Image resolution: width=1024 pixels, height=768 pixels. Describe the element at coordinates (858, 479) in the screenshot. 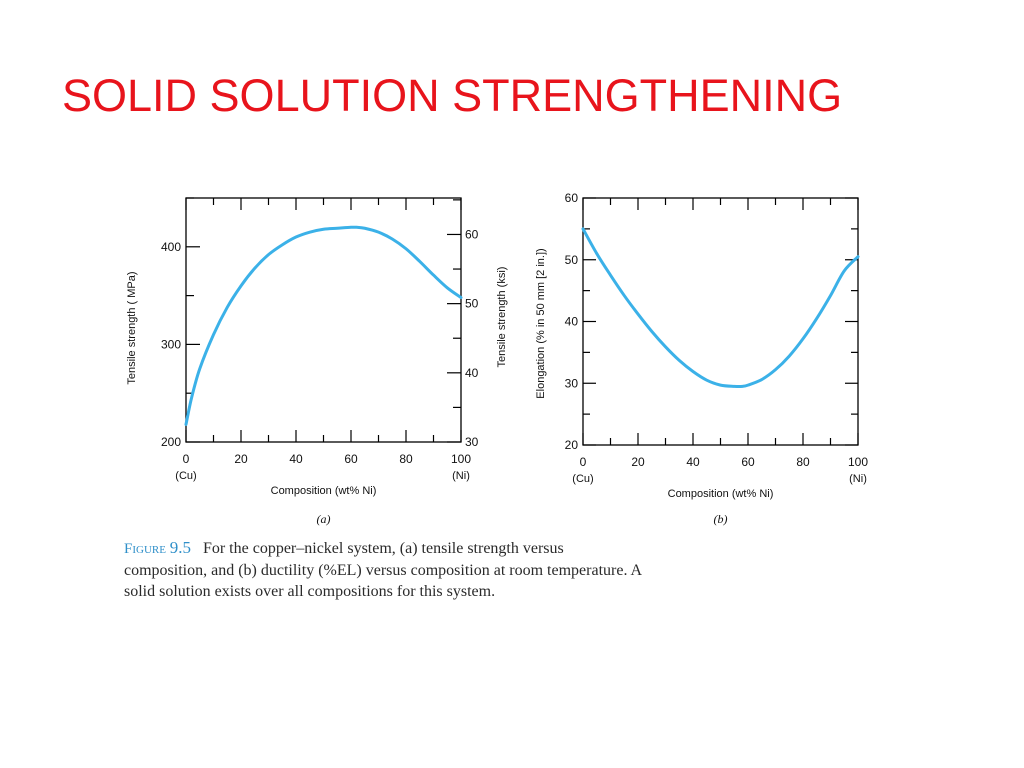

I see `panel-b-x-end-label-ni: (Ni)` at that location.